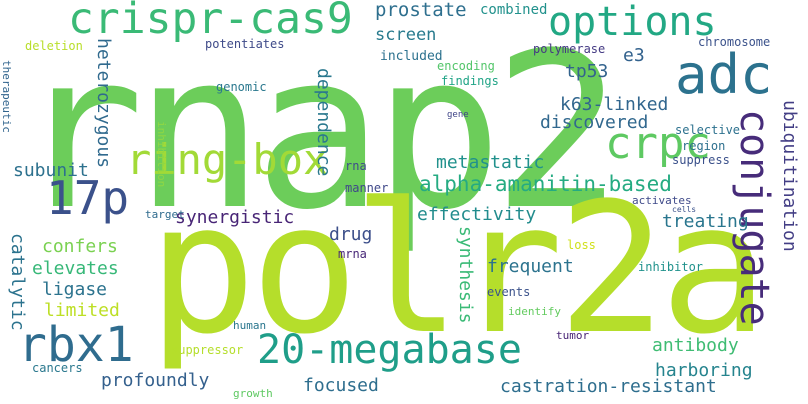 Image resolution: width=808 pixels, height=404 pixels. What do you see at coordinates (75, 268) in the screenshot?
I see `word-elevates: elevates` at bounding box center [75, 268].